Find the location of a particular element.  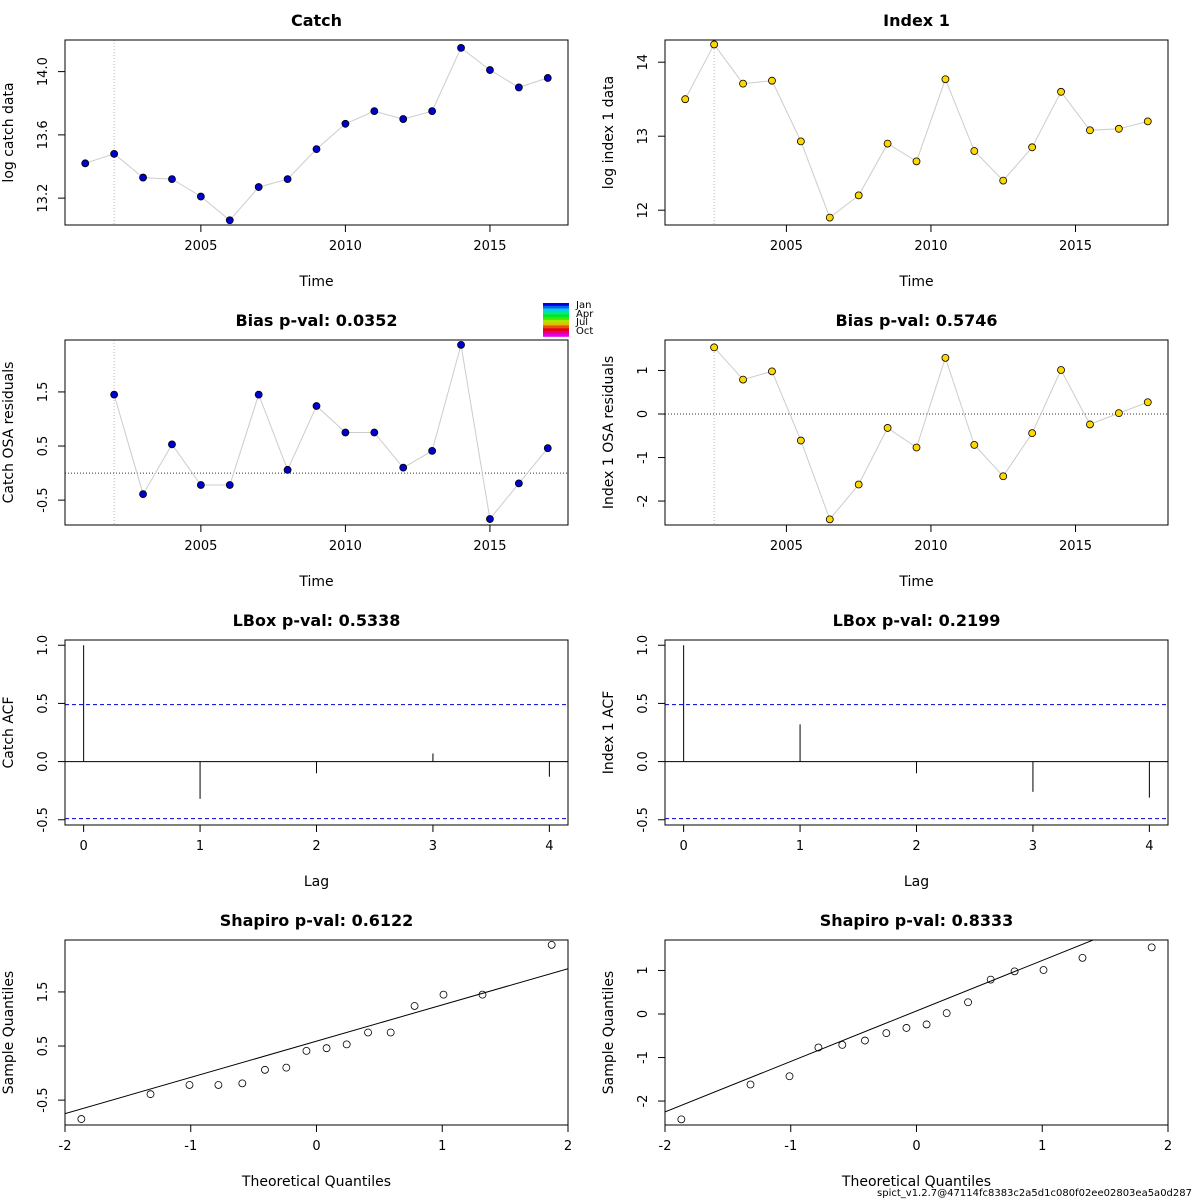

series-line is located at coordinates (916, 131).